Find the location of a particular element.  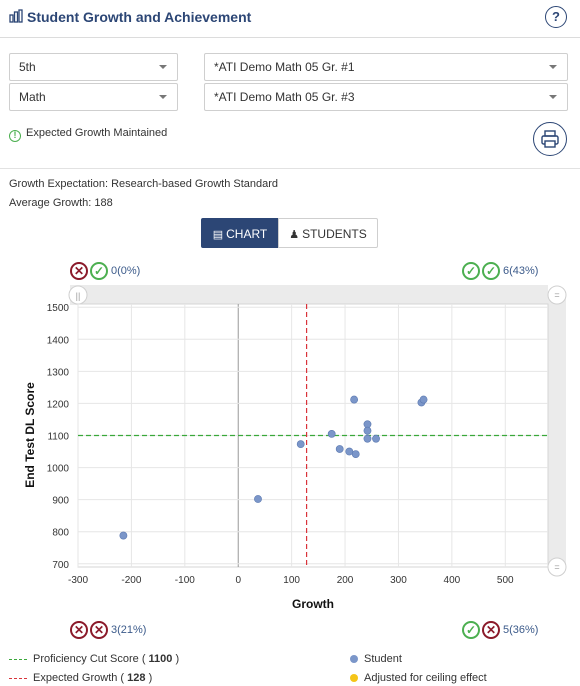

x-tick-label: 400 is located at coordinates (452, 580).